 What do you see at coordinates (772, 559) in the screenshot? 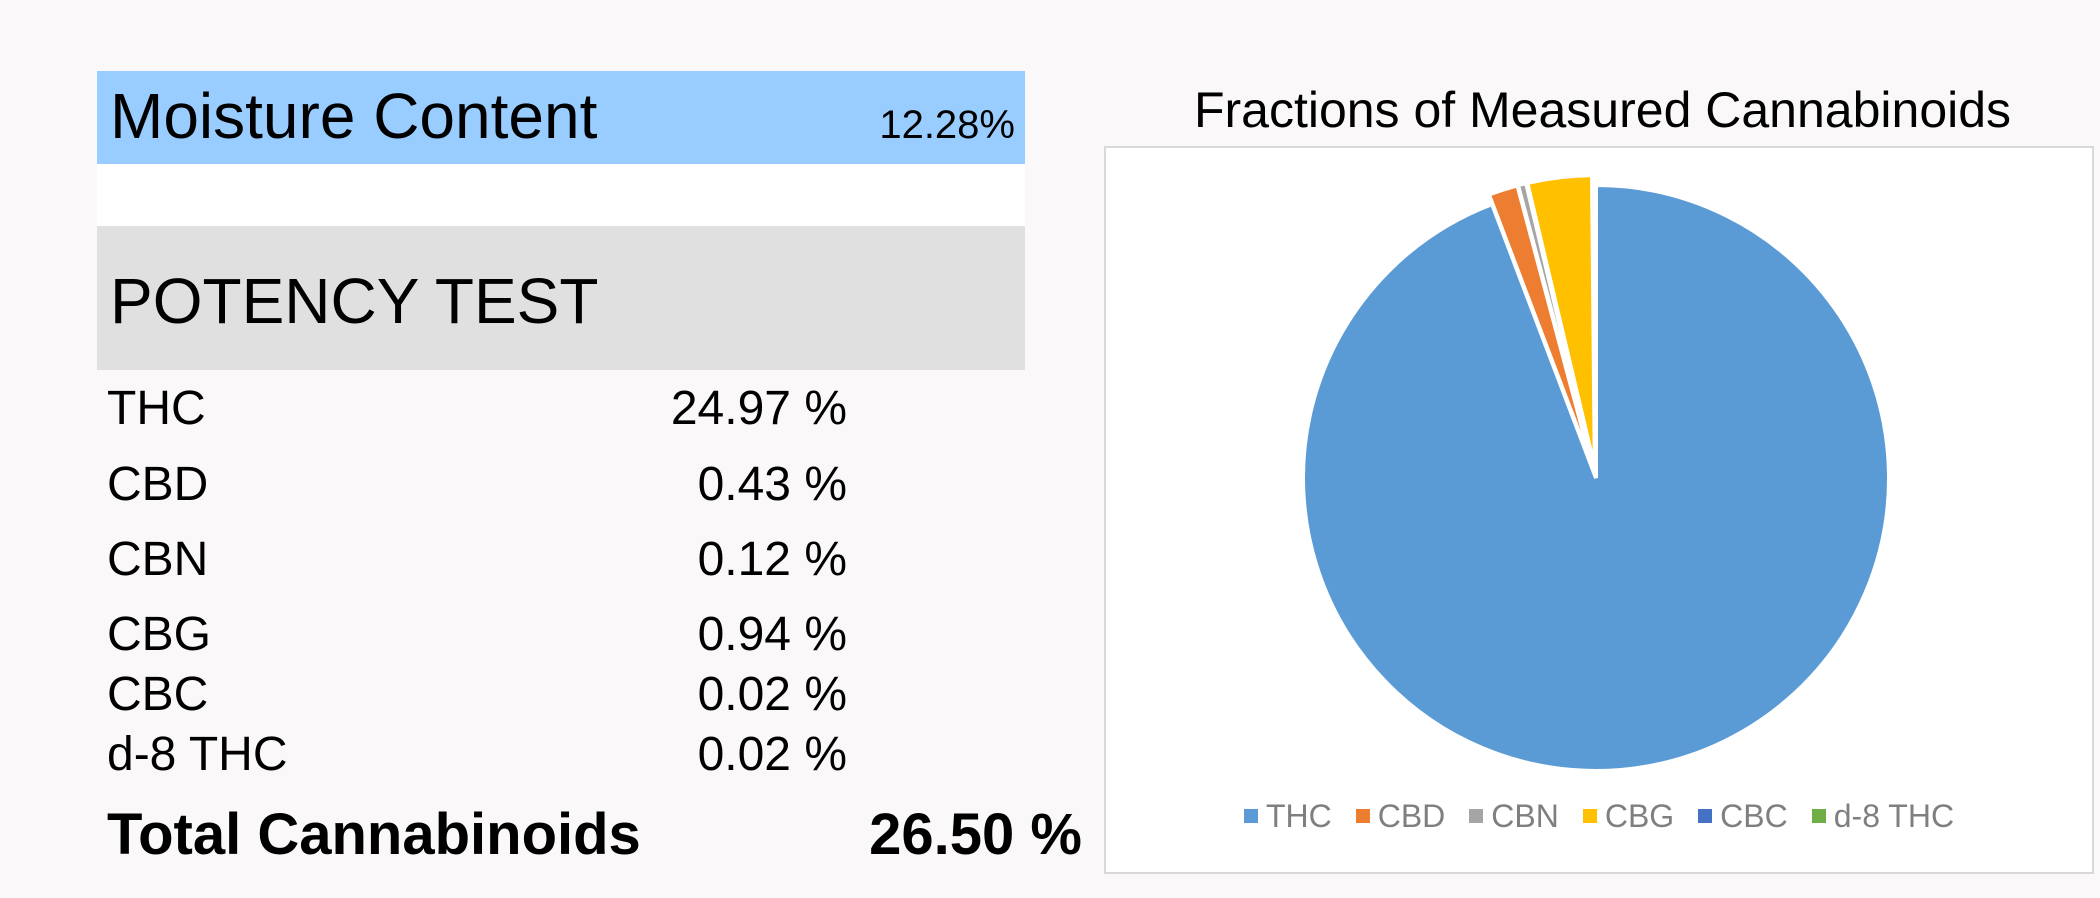
I see `cannabinoid-value: 0.12 %` at bounding box center [772, 559].